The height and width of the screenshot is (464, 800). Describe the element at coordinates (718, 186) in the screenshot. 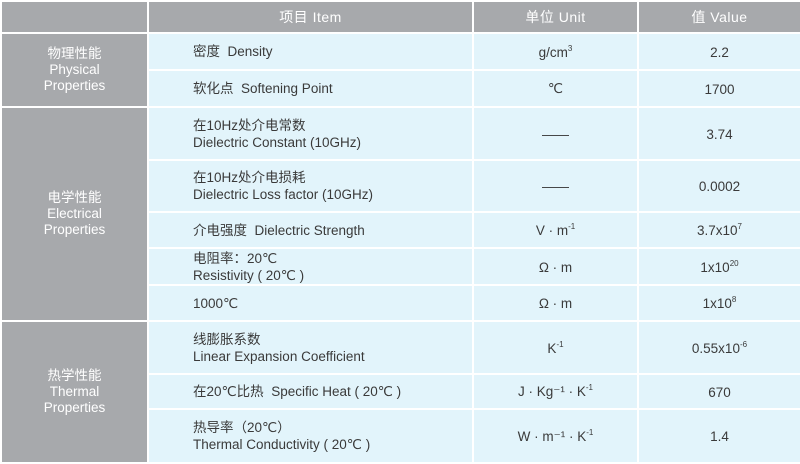

I see `value-cell: 0.0002` at that location.